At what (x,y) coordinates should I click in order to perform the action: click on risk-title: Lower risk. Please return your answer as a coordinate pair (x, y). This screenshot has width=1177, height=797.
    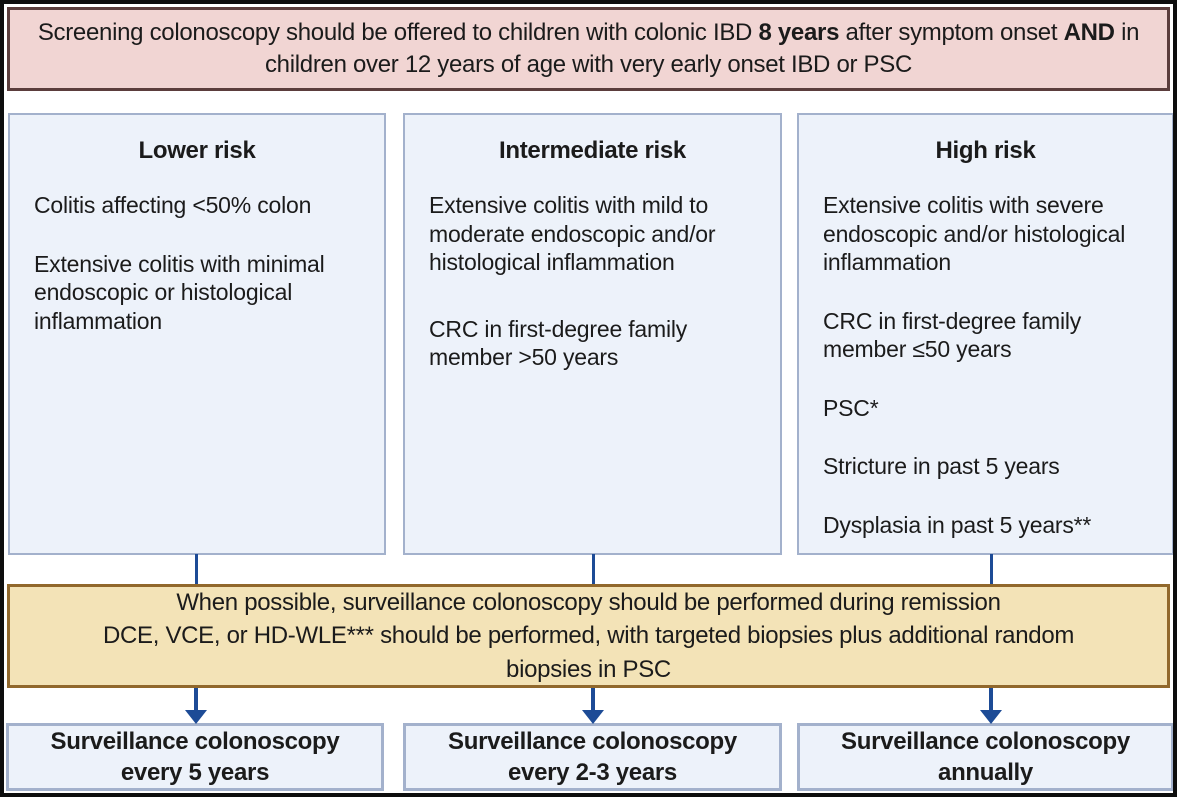
    Looking at the image, I should click on (197, 150).